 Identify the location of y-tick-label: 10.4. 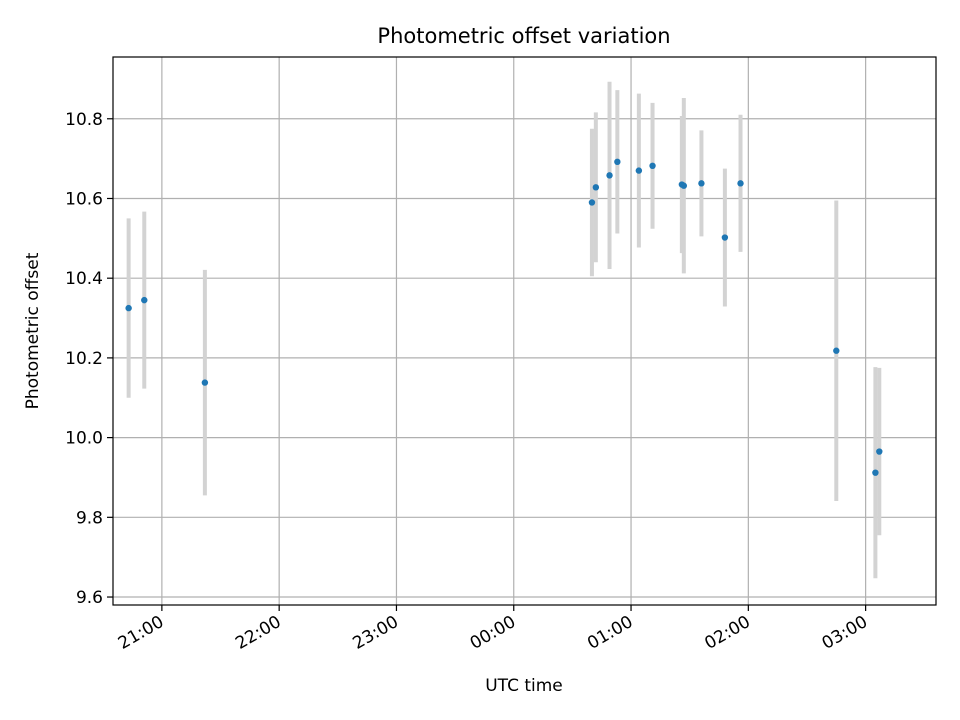
(84, 279).